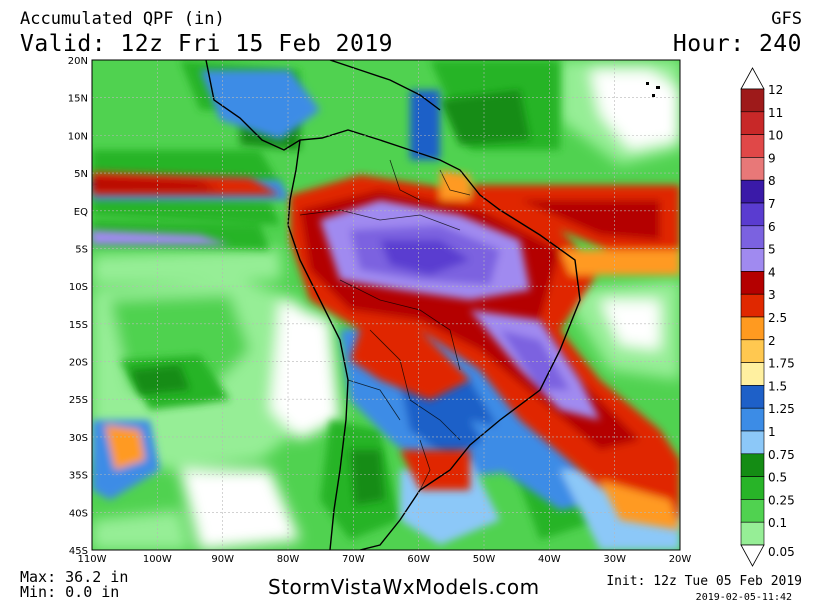 The width and height of the screenshot is (820, 612). I want to click on lat-label: 5N, so click(81, 174).